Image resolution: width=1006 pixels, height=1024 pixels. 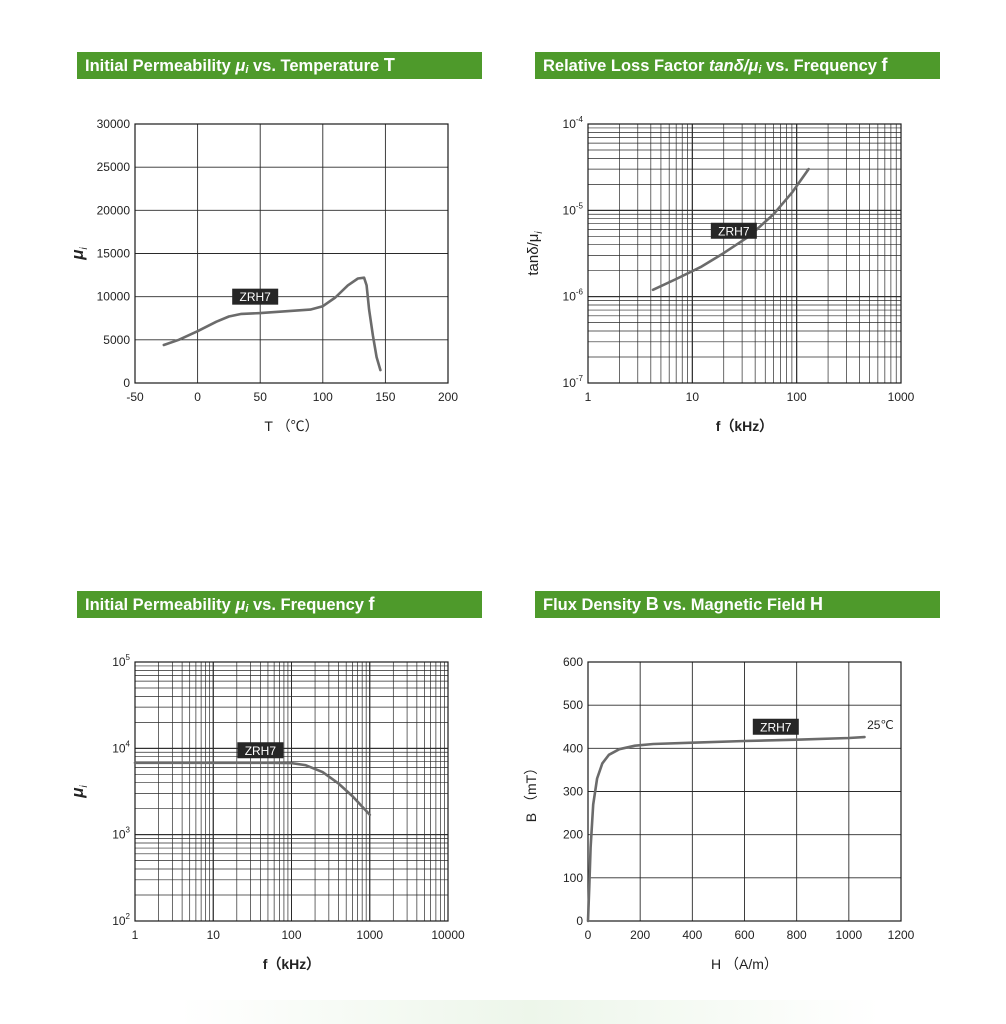 What do you see at coordinates (580, 119) in the screenshot?
I see `y-tick-exponent: -4` at bounding box center [580, 119].